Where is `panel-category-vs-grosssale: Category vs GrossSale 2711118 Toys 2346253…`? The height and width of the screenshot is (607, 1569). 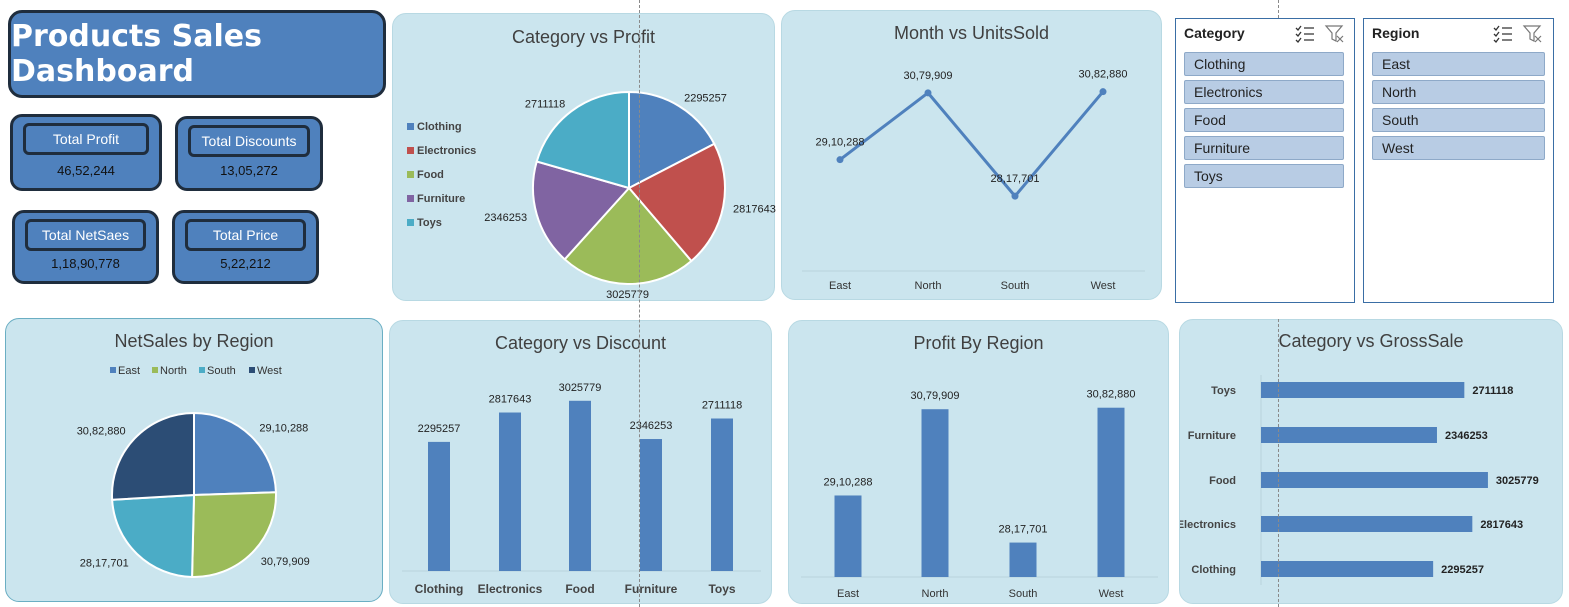
panel-category-vs-grosssale: Category vs GrossSale 2711118 Toys 2346253… is located at coordinates (1371, 461).